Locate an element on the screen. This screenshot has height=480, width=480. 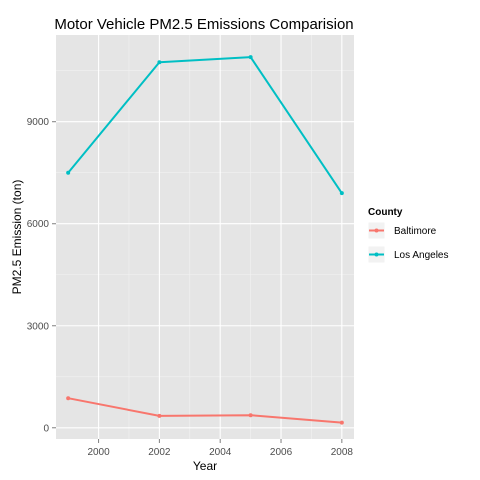
legend-point-baltimore is located at coordinates (376, 230).